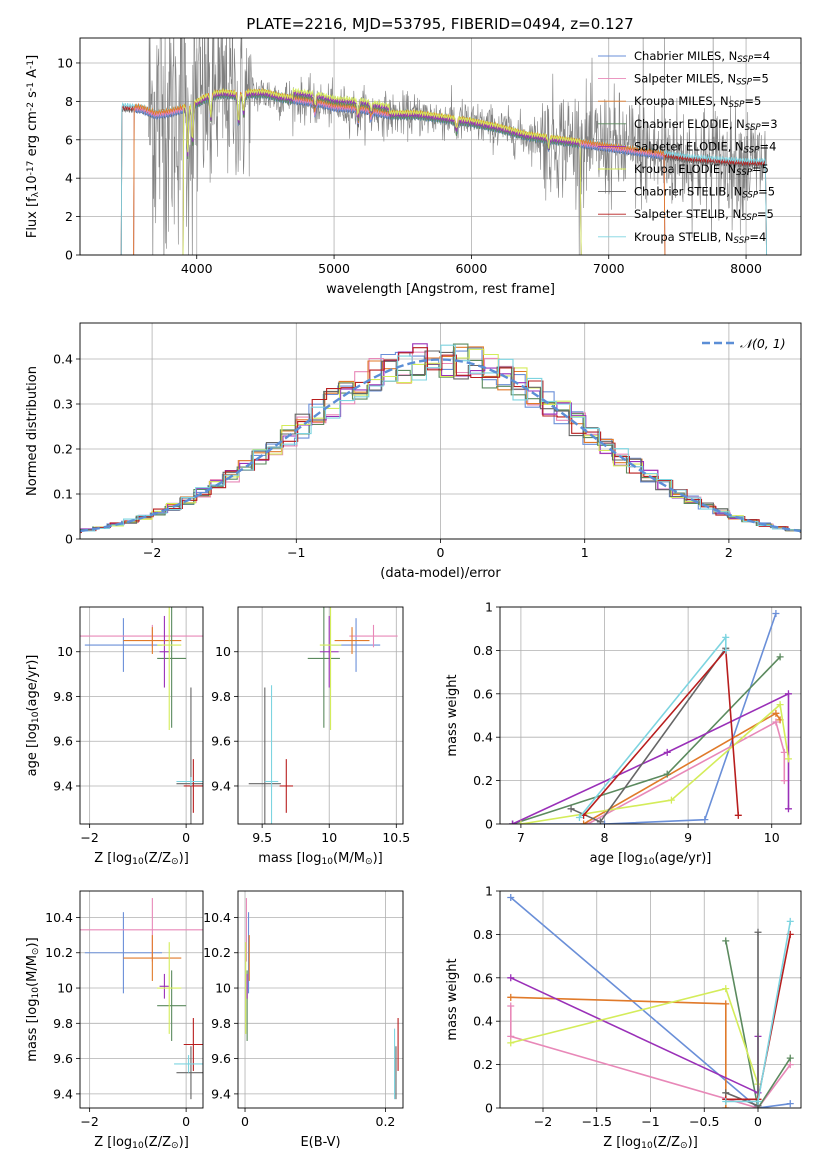  I want to click on y-tick-label: 4, so click(69, 178).